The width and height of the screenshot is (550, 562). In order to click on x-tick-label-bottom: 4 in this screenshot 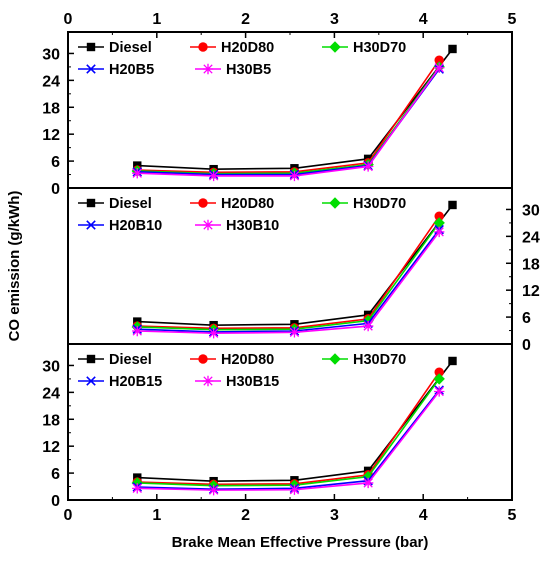, I will do `click(423, 515)`.